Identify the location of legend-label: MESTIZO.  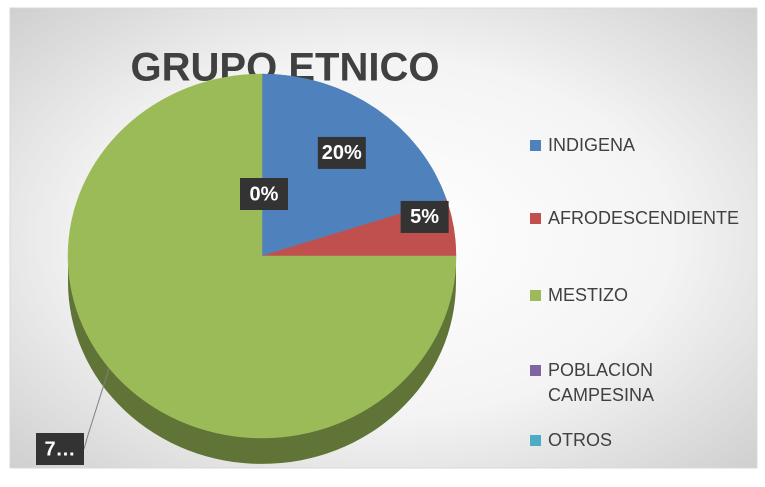
(588, 295).